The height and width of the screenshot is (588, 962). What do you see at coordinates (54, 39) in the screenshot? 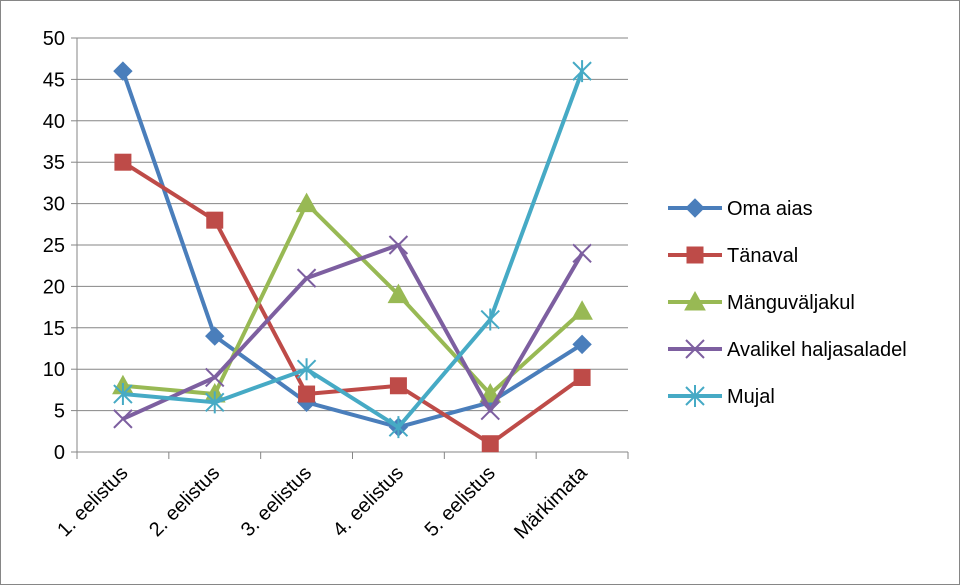
I see `y-tick-label: 50` at bounding box center [54, 39].